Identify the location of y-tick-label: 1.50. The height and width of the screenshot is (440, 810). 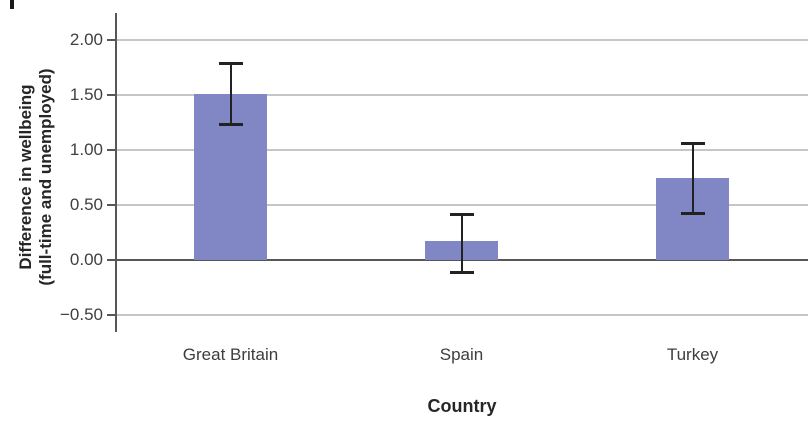
(86, 94).